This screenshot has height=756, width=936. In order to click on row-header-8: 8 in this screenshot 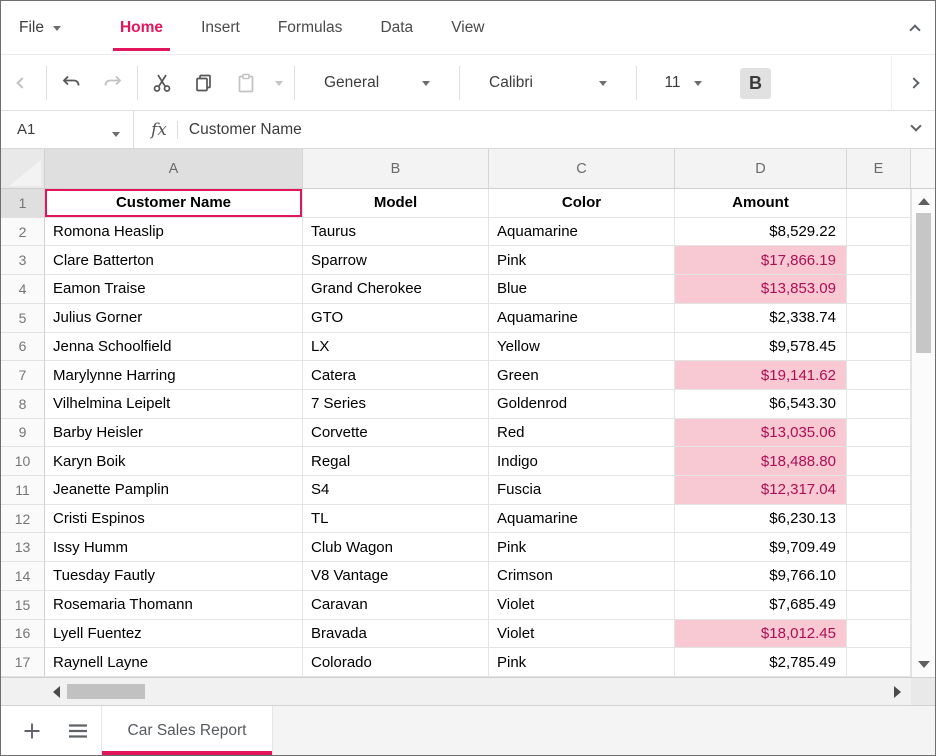, I will do `click(23, 404)`.